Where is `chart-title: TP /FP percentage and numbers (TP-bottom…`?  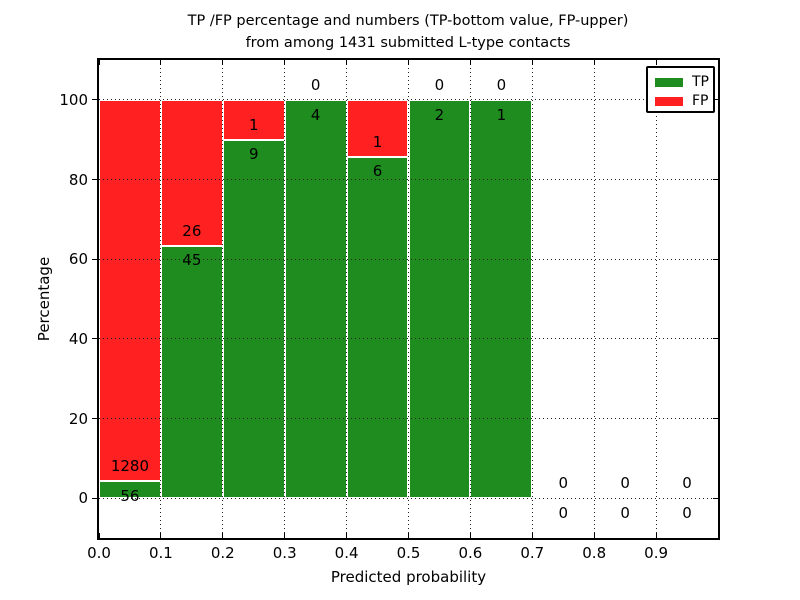 chart-title: TP /FP percentage and numbers (TP-bottom… is located at coordinates (404, 32).